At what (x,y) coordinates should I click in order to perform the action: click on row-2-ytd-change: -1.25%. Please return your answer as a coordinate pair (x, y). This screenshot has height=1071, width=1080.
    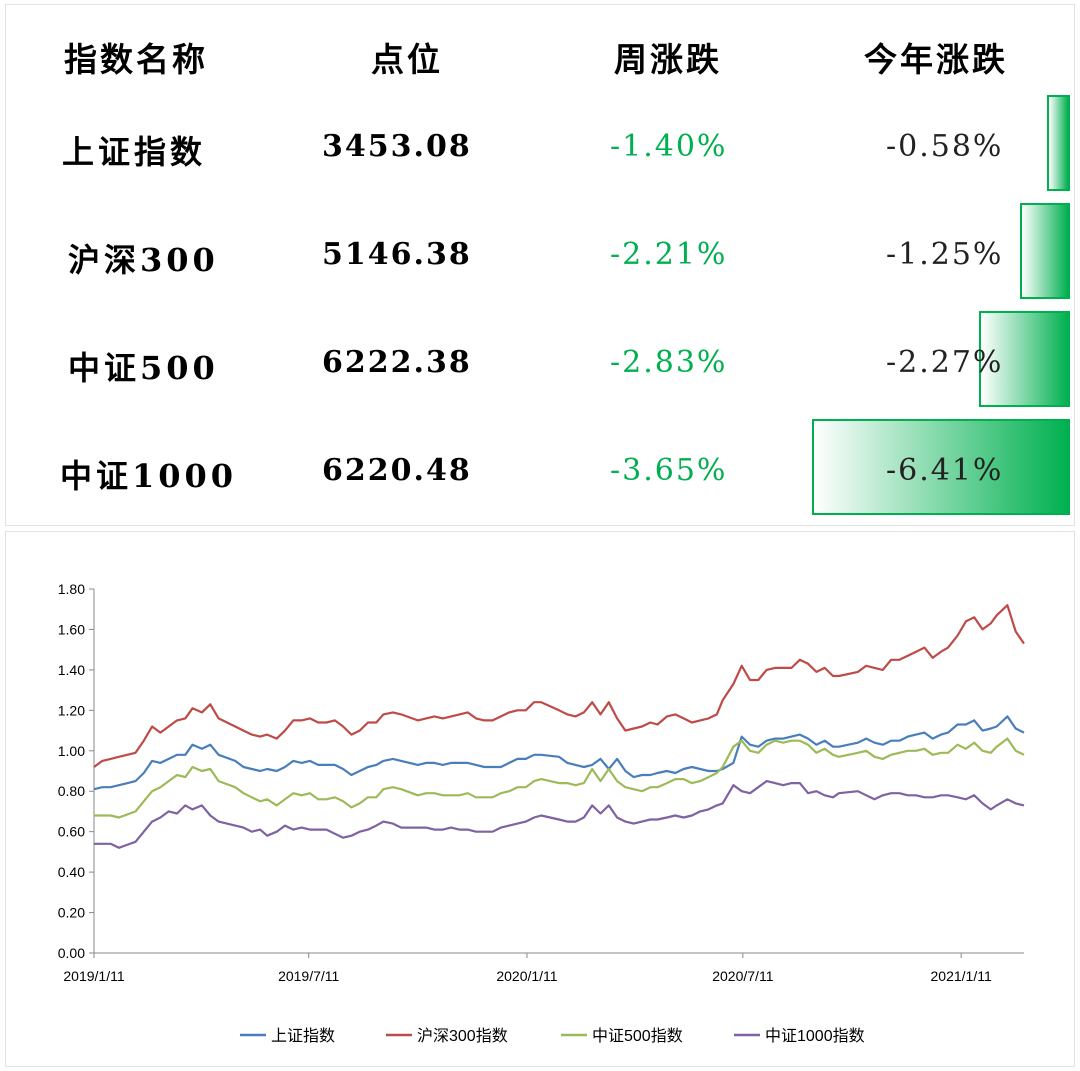
    Looking at the image, I should click on (945, 254).